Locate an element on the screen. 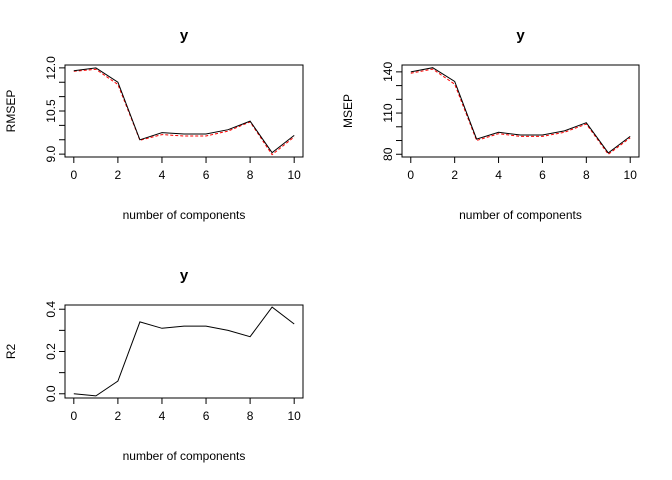 The image size is (672, 480). y-tick-label: 0.4 is located at coordinates (51, 309).